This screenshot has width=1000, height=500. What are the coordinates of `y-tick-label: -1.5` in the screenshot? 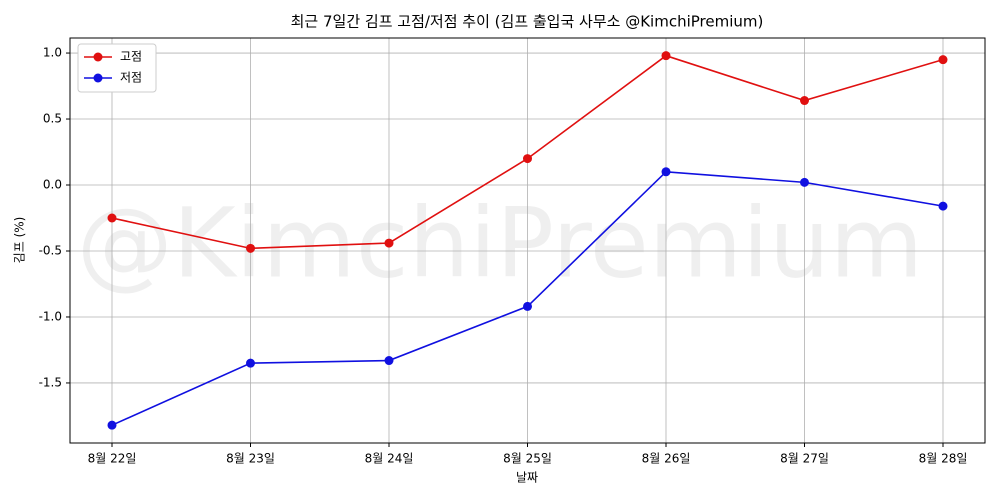 It's located at (50, 382).